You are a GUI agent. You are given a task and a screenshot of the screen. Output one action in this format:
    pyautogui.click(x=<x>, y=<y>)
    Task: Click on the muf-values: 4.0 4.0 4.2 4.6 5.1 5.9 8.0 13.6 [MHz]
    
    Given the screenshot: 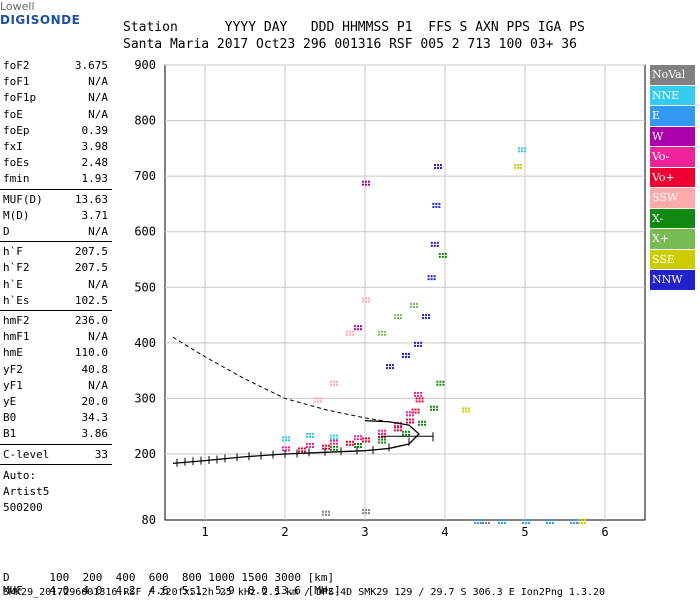 What is the action you would take?
    pyautogui.click(x=195, y=590)
    